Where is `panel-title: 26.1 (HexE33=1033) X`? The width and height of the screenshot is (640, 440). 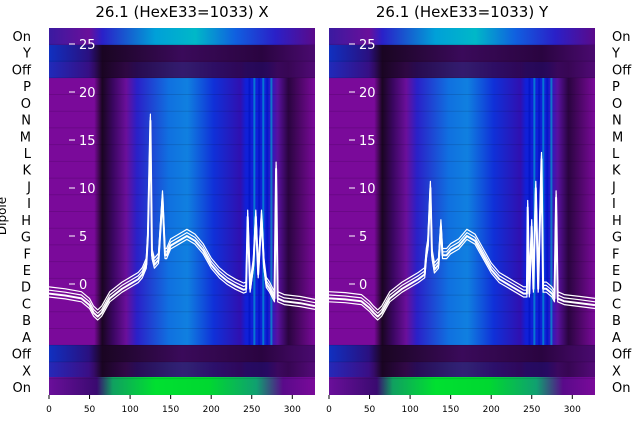
panel-title: 26.1 (HexE33=1033) X is located at coordinates (181, 12).